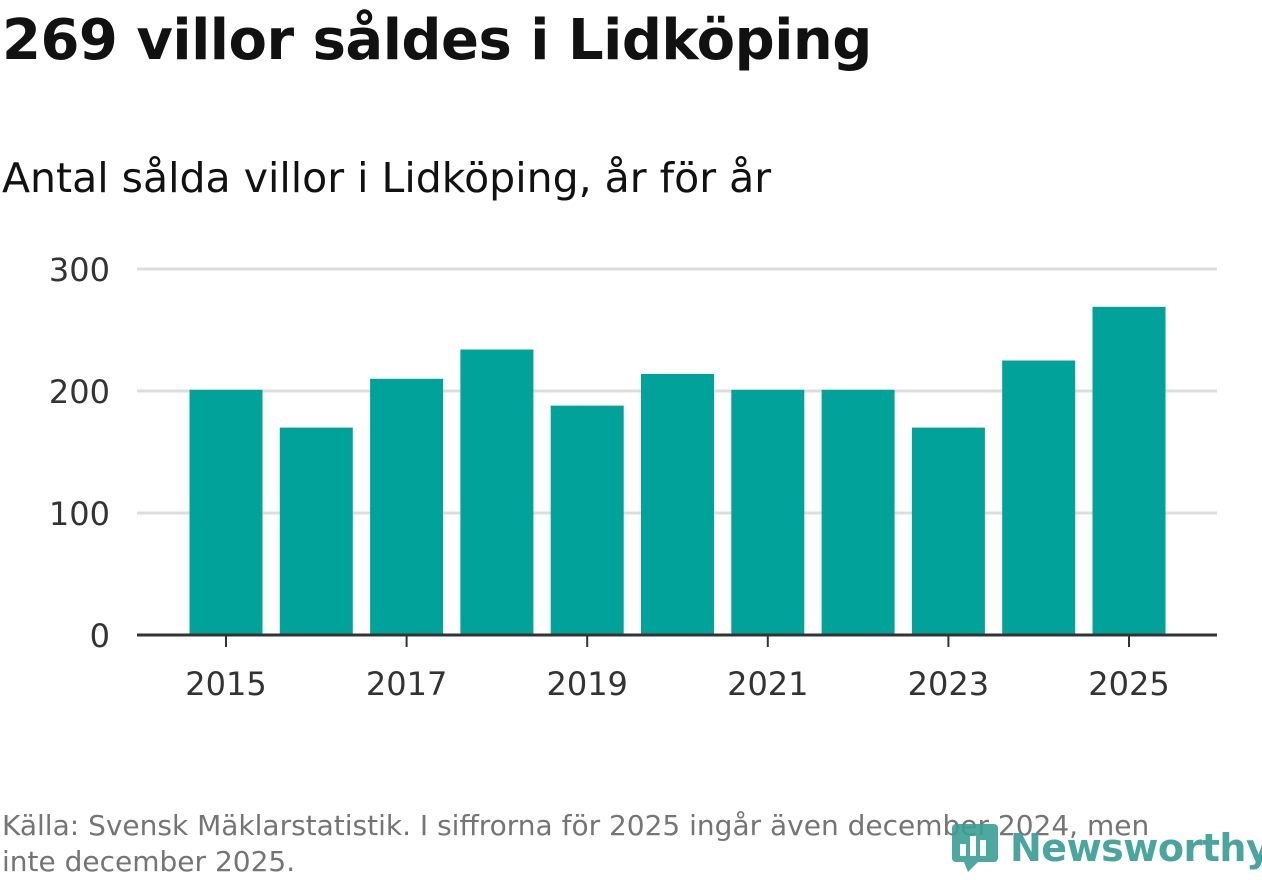 This screenshot has width=1262, height=880. Describe the element at coordinates (497, 492) in the screenshot. I see `bar-2018` at that location.